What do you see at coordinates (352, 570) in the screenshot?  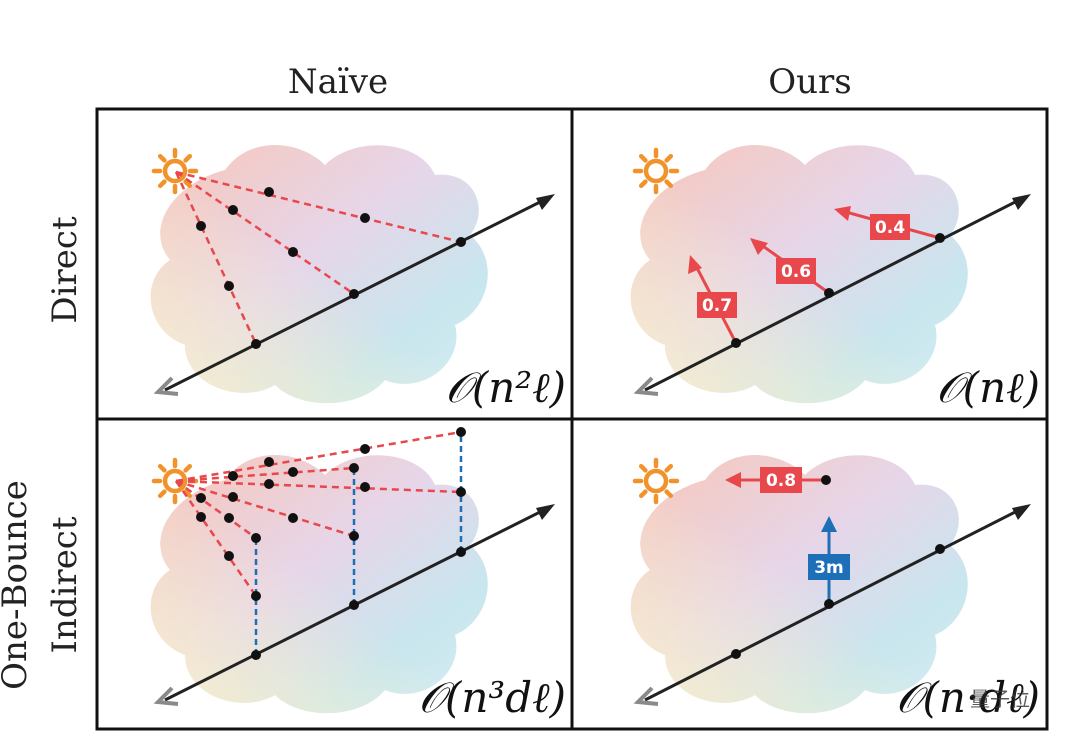 I see `panel-naive-indirect` at bounding box center [352, 570].